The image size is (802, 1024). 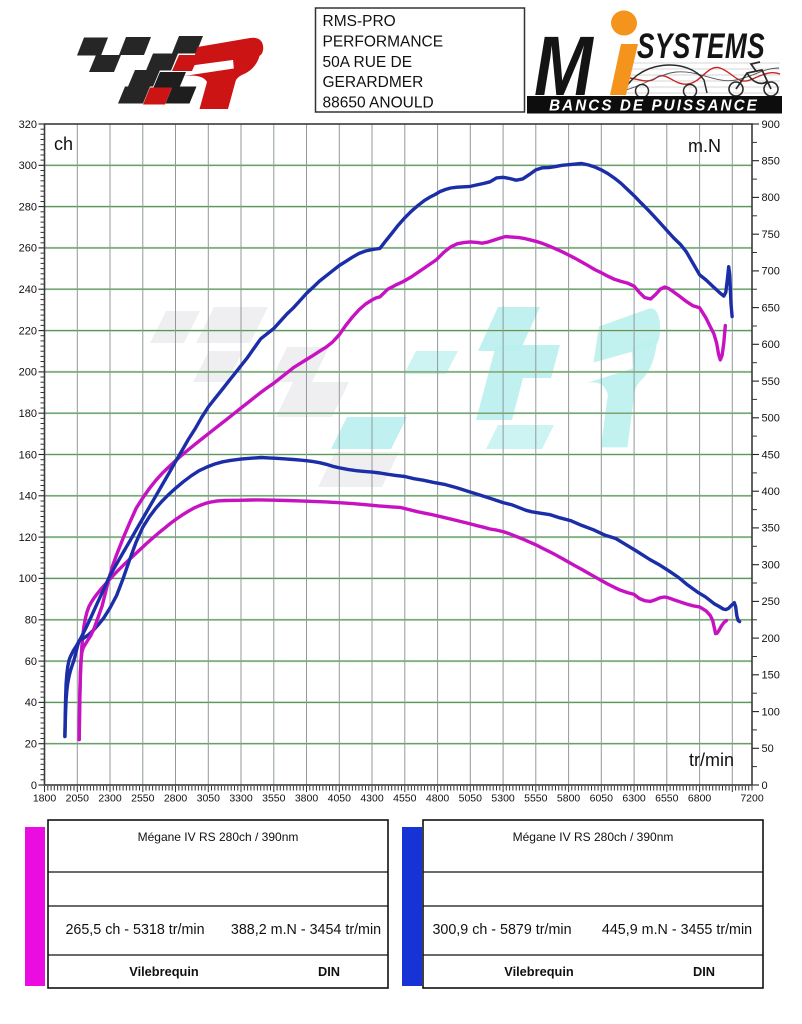 I want to click on svg-text: 450, so click(x=771, y=455).